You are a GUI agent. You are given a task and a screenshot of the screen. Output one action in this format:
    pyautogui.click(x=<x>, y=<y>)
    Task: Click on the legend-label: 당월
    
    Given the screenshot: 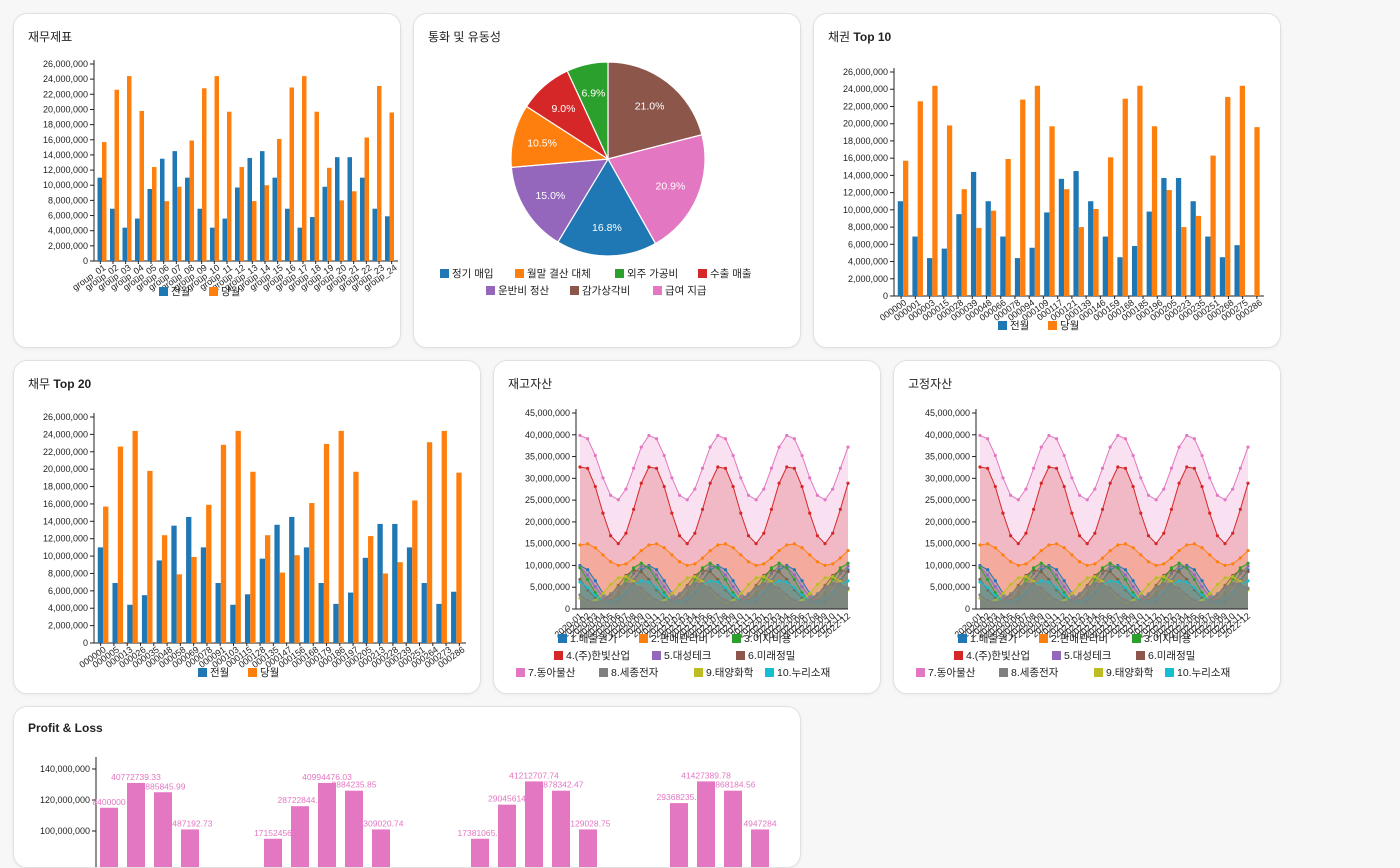 What is the action you would take?
    pyautogui.click(x=1069, y=326)
    